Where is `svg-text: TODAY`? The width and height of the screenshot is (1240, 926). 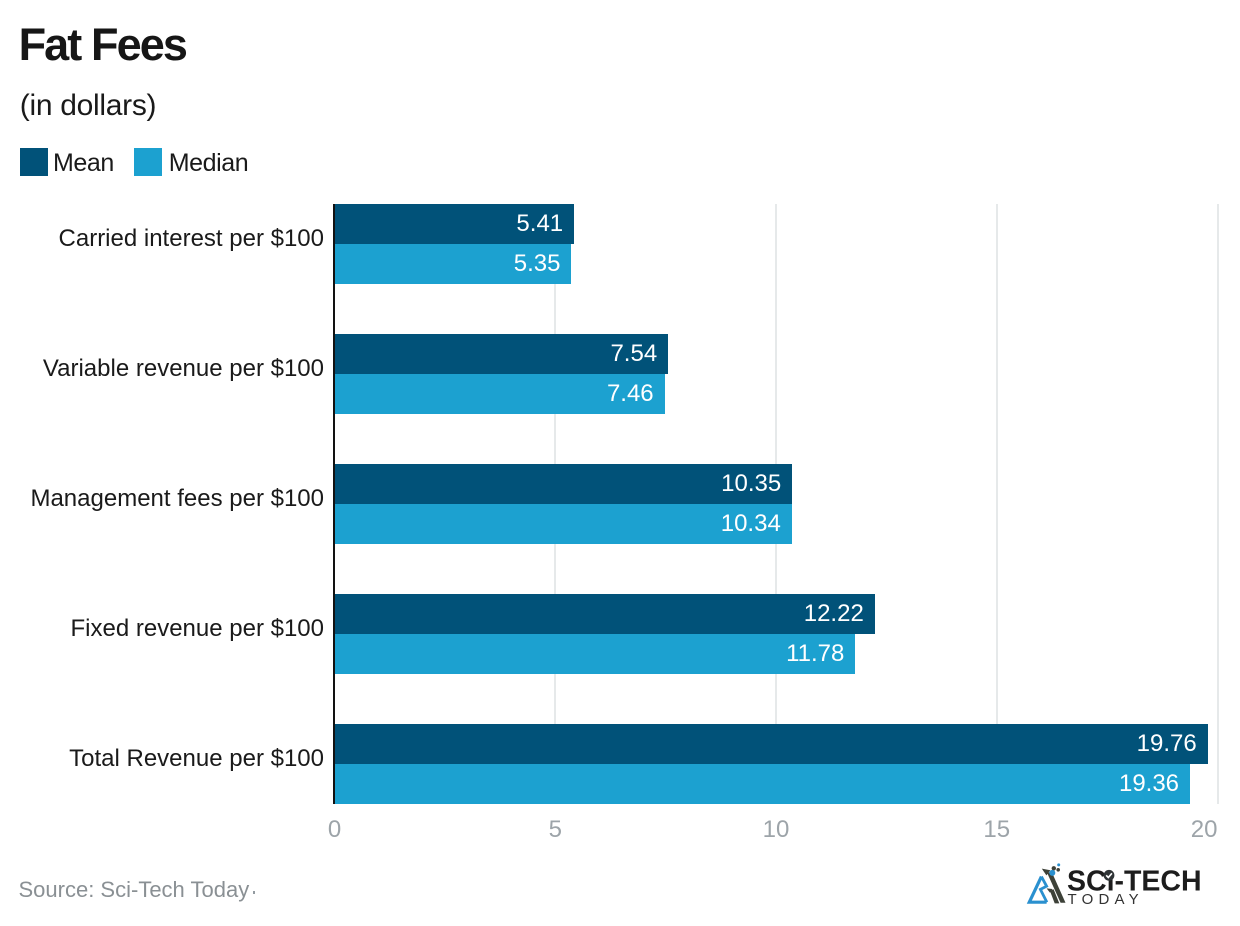 svg-text: TODAY is located at coordinates (1106, 899).